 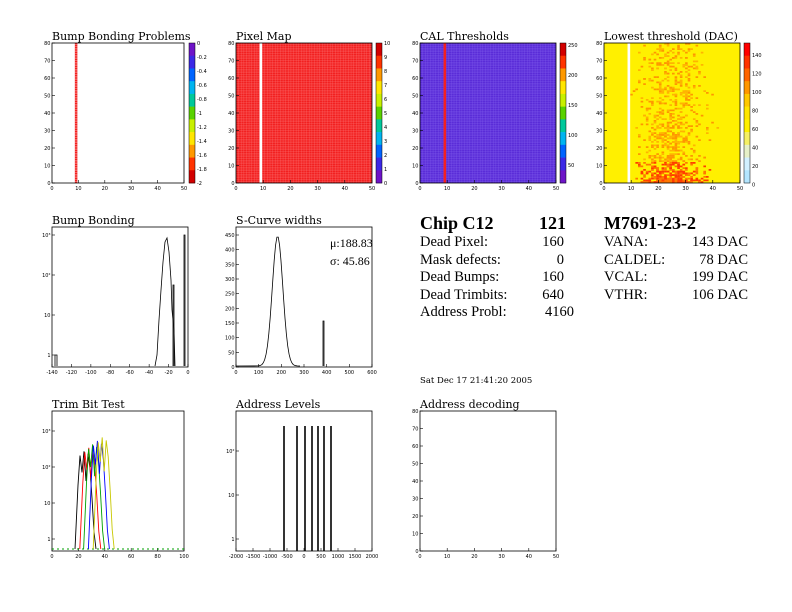 I want to click on cal-thresholds-ytick-label: 60, so click(x=415, y=79).